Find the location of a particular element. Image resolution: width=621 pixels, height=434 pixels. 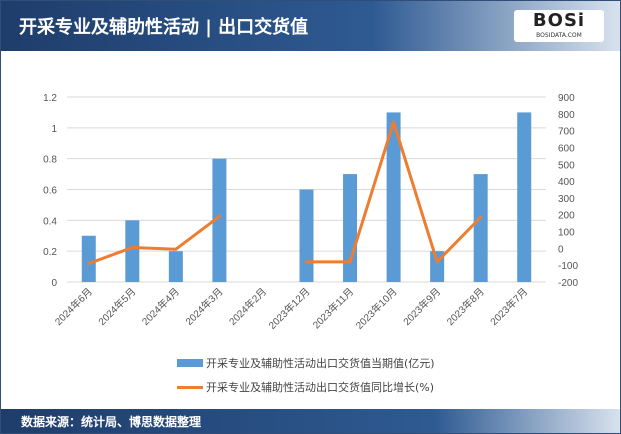

legend-bar-swatch is located at coordinates (190, 363).